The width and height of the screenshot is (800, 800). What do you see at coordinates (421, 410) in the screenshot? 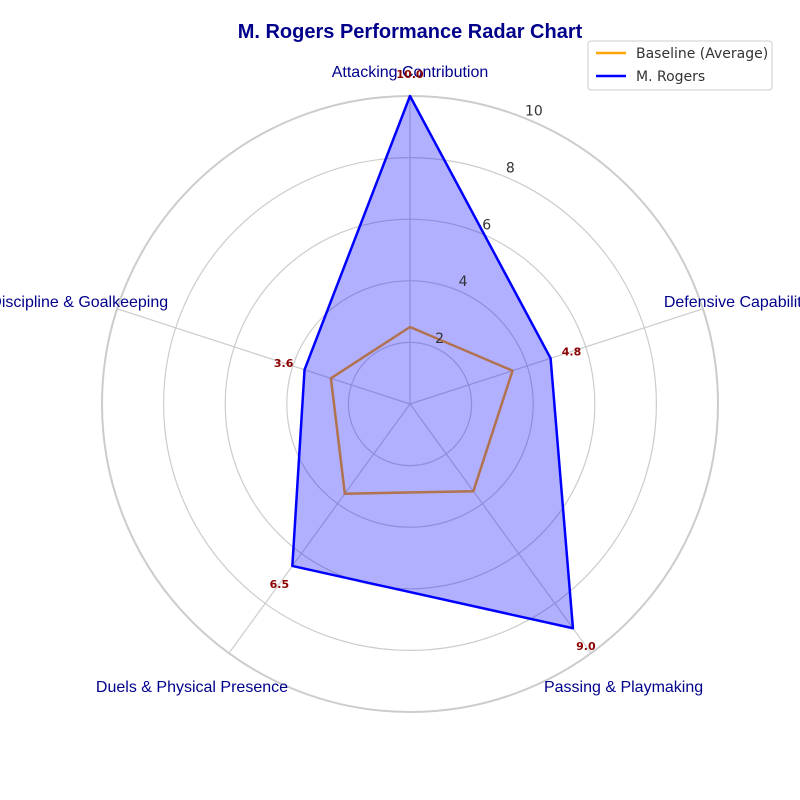
I see `series-baseline` at bounding box center [421, 410].